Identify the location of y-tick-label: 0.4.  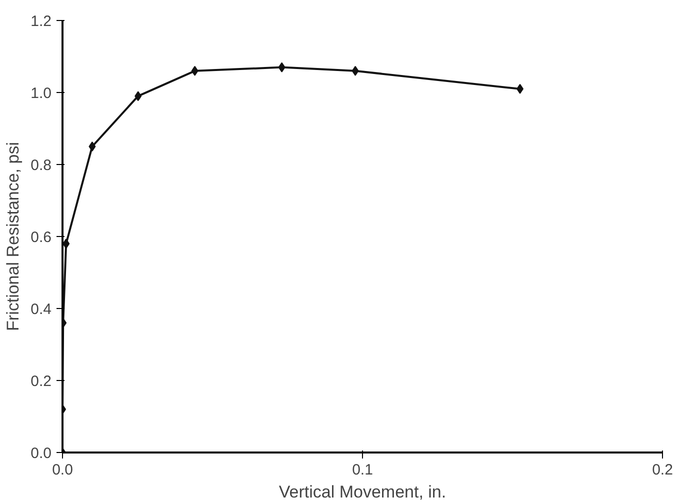
(41, 309).